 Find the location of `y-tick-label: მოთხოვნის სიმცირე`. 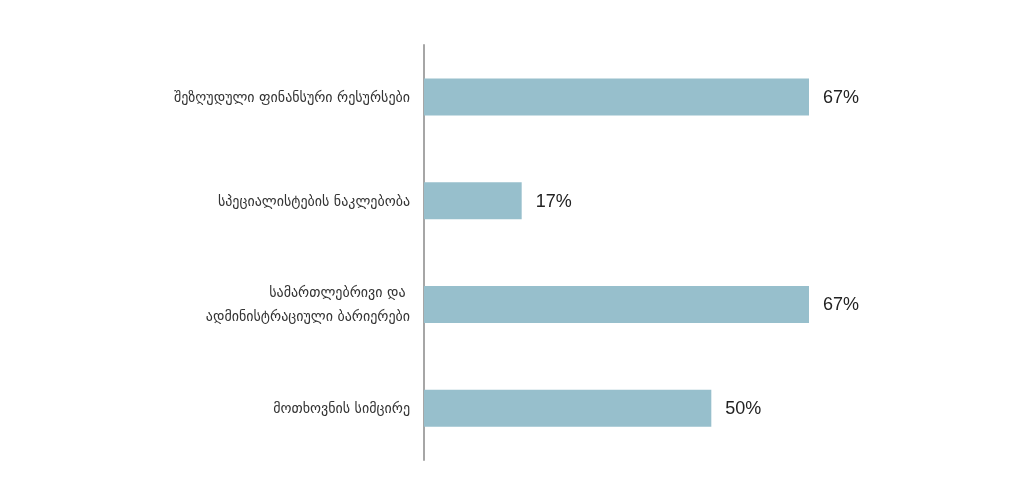

y-tick-label: მოთხოვნის სიმცირე is located at coordinates (341, 408).